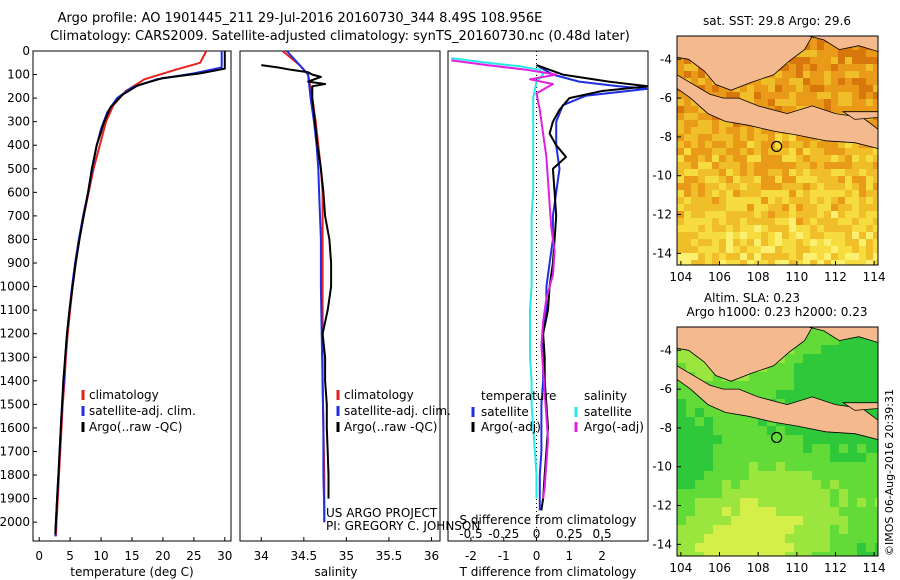 The image size is (900, 580). I want to click on map-x-tick-label: 114, so click(874, 277).